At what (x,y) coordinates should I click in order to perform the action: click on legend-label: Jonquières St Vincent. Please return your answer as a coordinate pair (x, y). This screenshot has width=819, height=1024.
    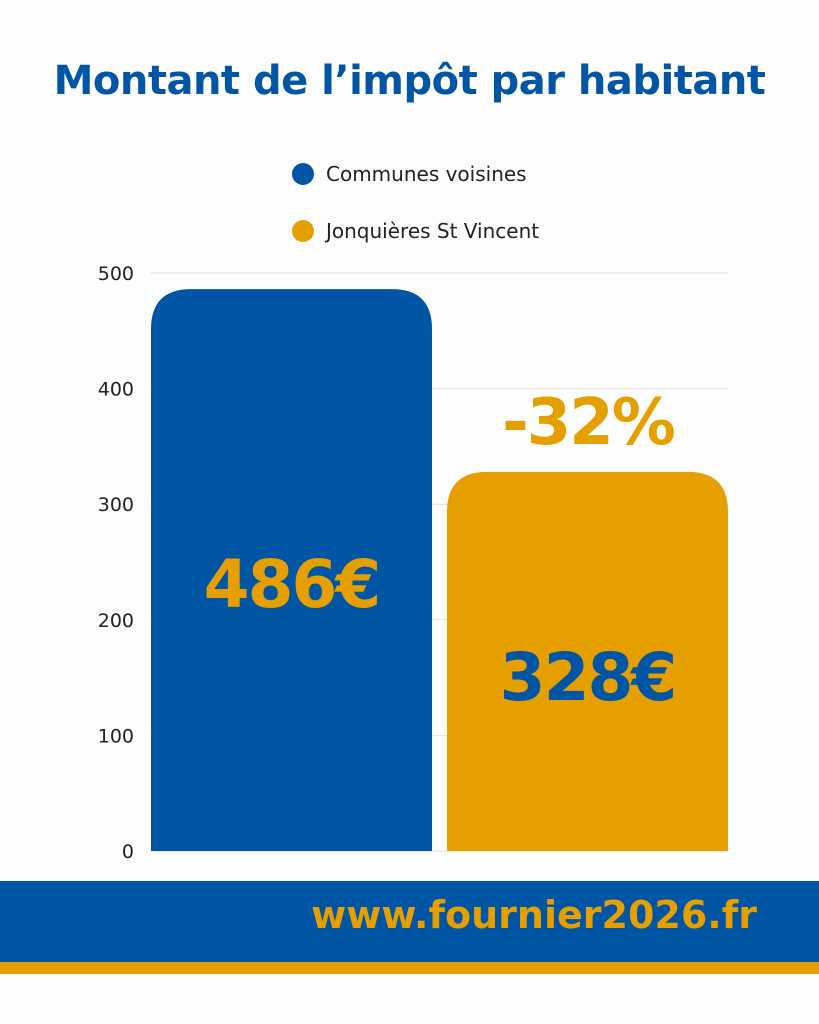
    Looking at the image, I should click on (433, 231).